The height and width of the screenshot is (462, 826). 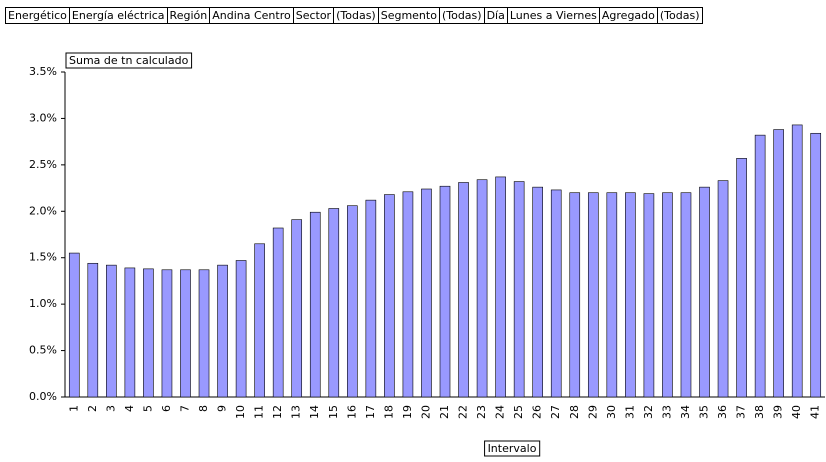 I want to click on x-tick-label: 37, so click(x=741, y=412).